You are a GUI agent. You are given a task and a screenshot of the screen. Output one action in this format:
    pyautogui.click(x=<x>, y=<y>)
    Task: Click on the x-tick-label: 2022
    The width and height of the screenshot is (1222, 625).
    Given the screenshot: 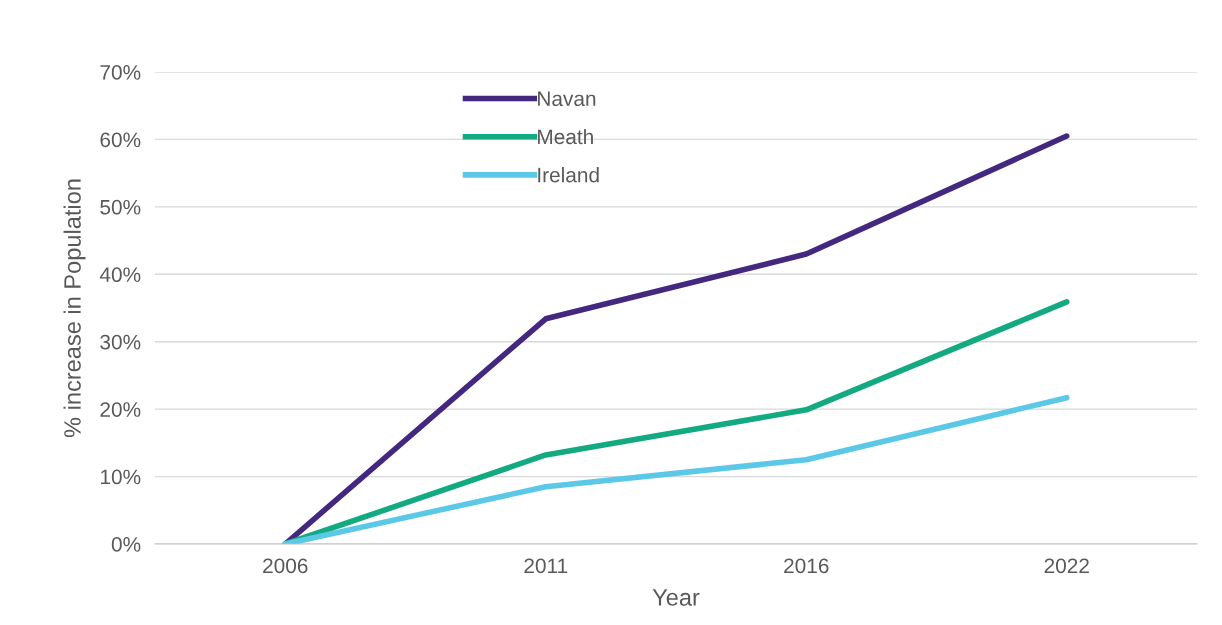 What is the action you would take?
    pyautogui.click(x=1066, y=566)
    